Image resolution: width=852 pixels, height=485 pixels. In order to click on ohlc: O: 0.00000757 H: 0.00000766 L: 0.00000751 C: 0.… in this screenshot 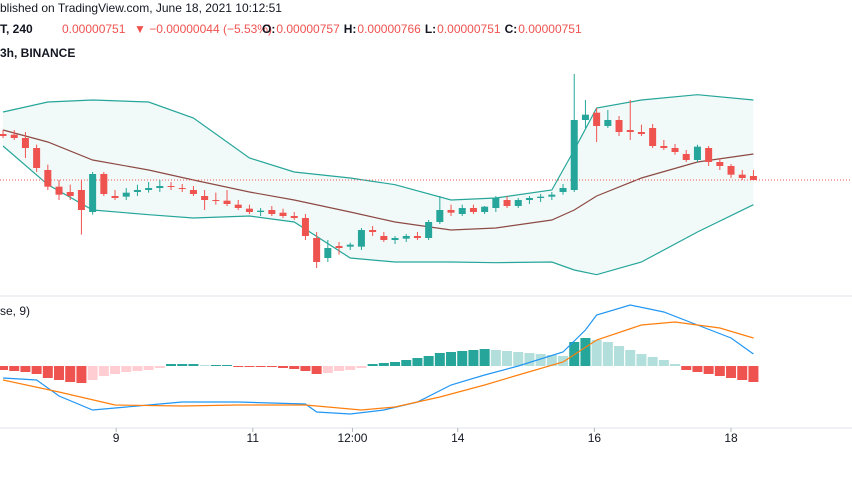, I will do `click(422, 29)`.